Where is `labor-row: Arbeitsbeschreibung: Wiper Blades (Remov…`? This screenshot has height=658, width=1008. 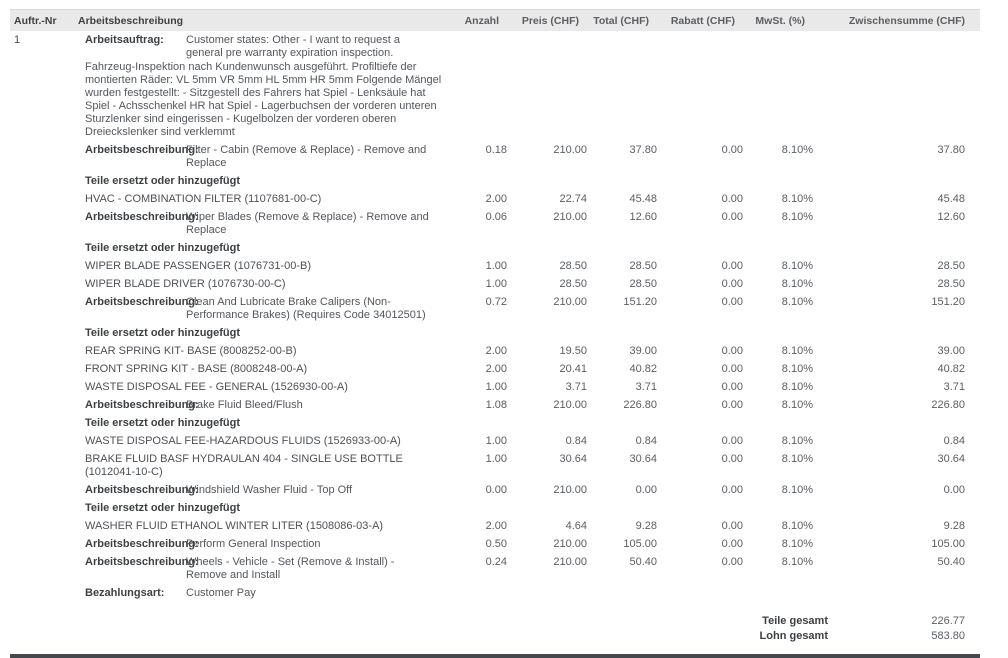 labor-row: Arbeitsbeschreibung: Wiper Blades (Remov… is located at coordinates (495, 223).